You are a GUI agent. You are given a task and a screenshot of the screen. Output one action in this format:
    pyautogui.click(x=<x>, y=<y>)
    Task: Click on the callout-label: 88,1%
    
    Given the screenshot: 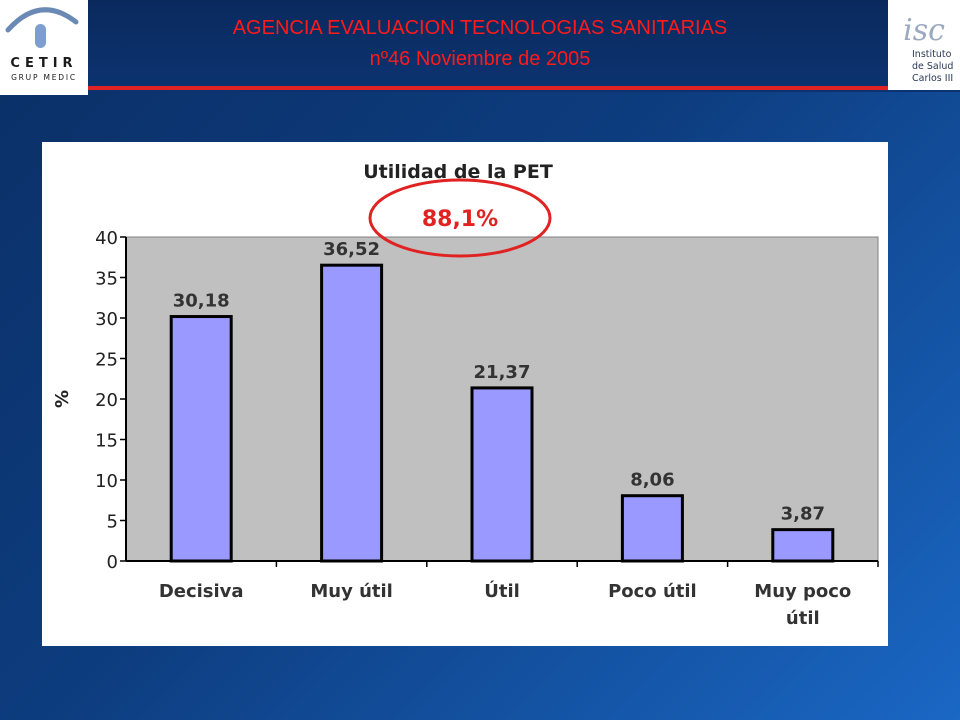 What is the action you would take?
    pyautogui.click(x=460, y=219)
    